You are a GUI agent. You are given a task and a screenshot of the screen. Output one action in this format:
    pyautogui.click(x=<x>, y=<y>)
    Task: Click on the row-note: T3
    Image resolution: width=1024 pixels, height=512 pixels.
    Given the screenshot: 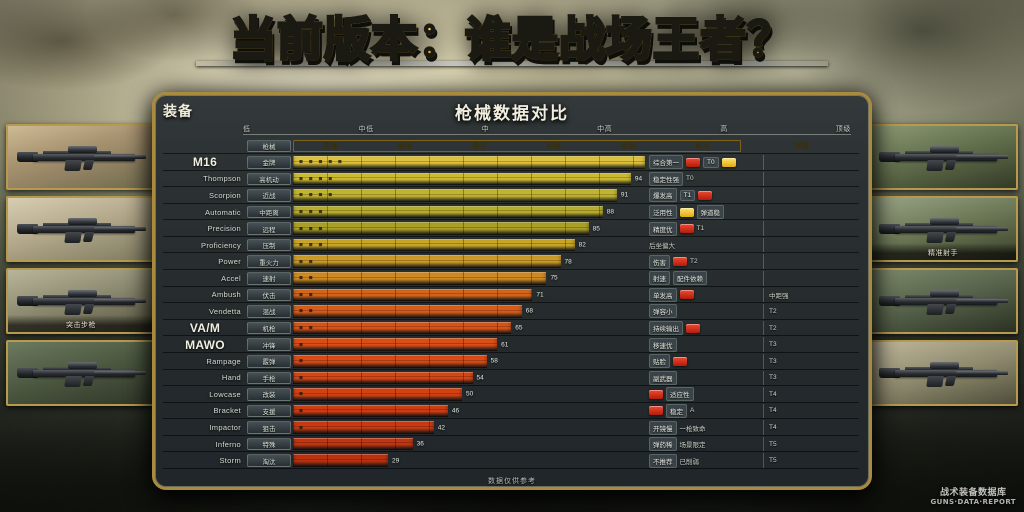 What is the action you would take?
    pyautogui.click(x=773, y=361)
    